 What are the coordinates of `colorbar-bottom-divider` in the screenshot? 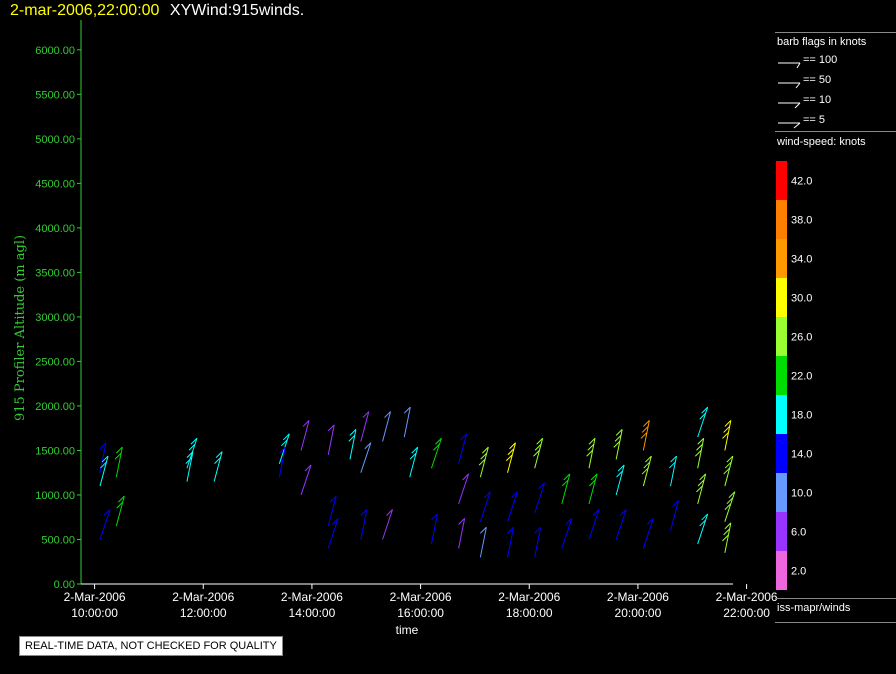 It's located at (835, 598).